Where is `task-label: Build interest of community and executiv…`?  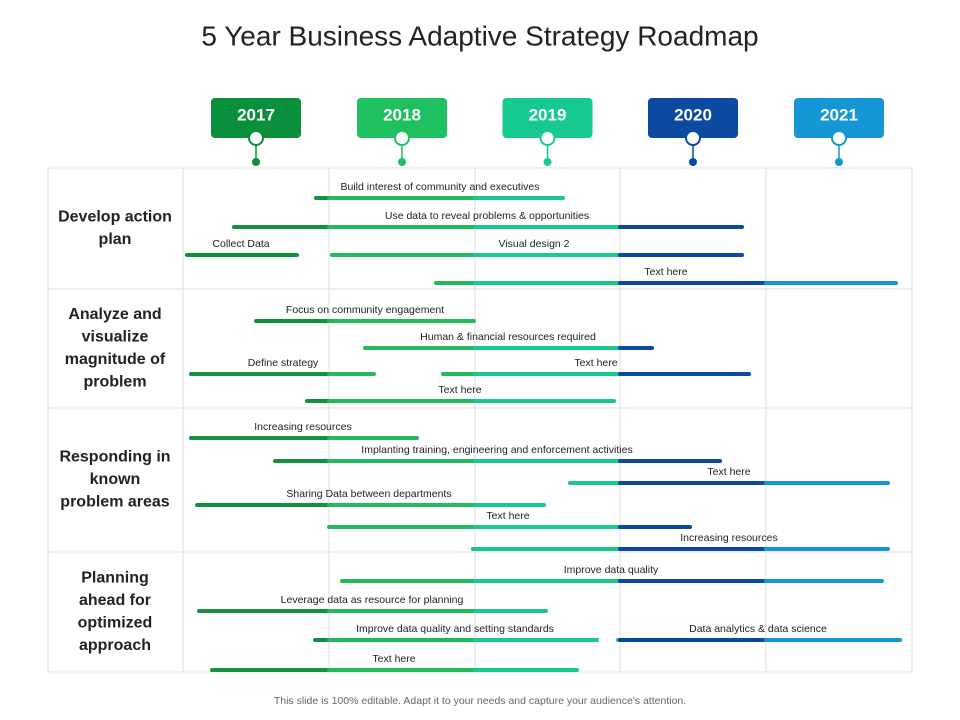
task-label: Build interest of community and executiv… is located at coordinates (439, 187).